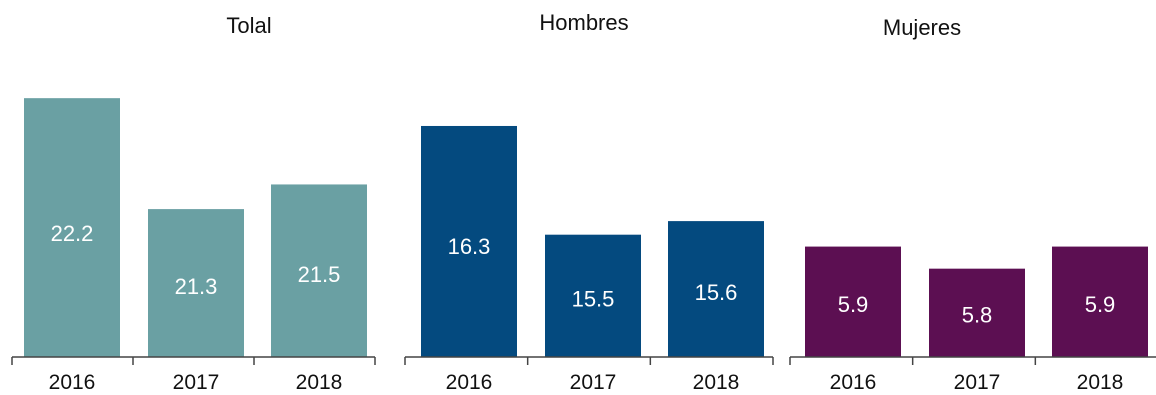 Image resolution: width=1156 pixels, height=395 pixels. Describe the element at coordinates (583, 22) in the screenshot. I see `chart-title: Hombres` at that location.